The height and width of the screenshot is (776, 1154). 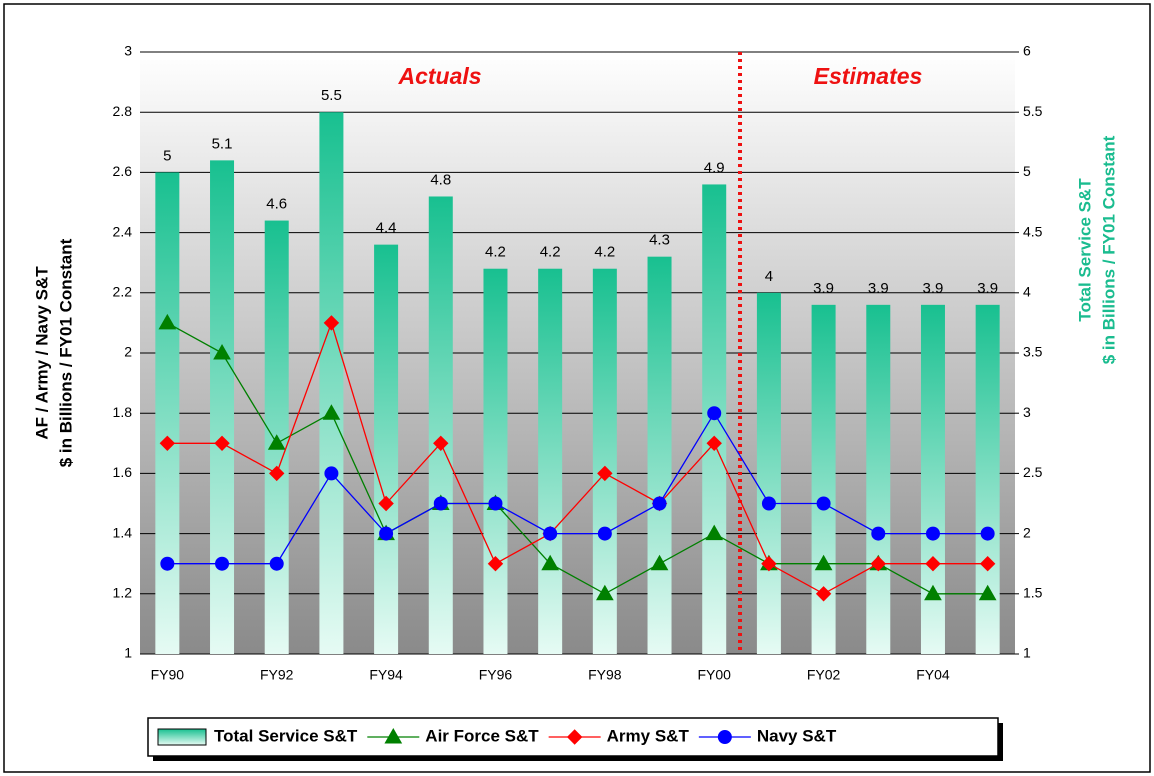 What do you see at coordinates (1033, 111) in the screenshot?
I see `y2-tick-label: 5.5` at bounding box center [1033, 111].